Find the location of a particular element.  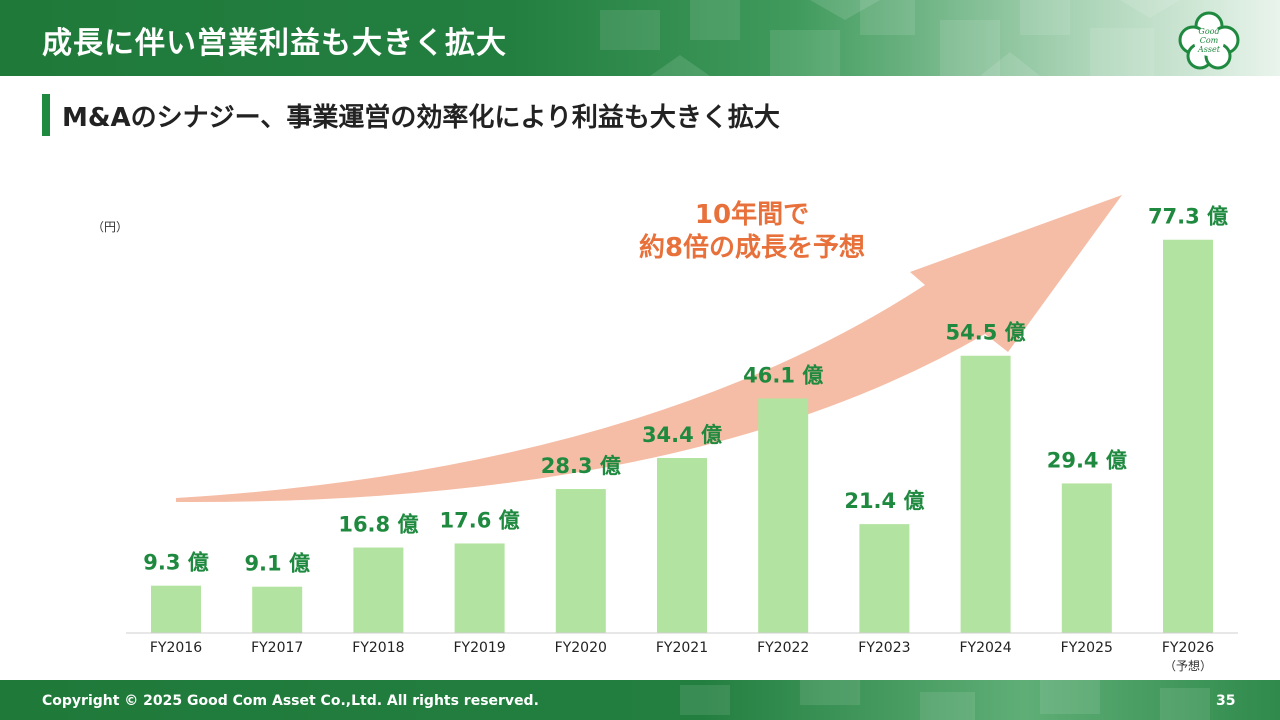

footer-cube-pattern-decoration is located at coordinates (945, 700).